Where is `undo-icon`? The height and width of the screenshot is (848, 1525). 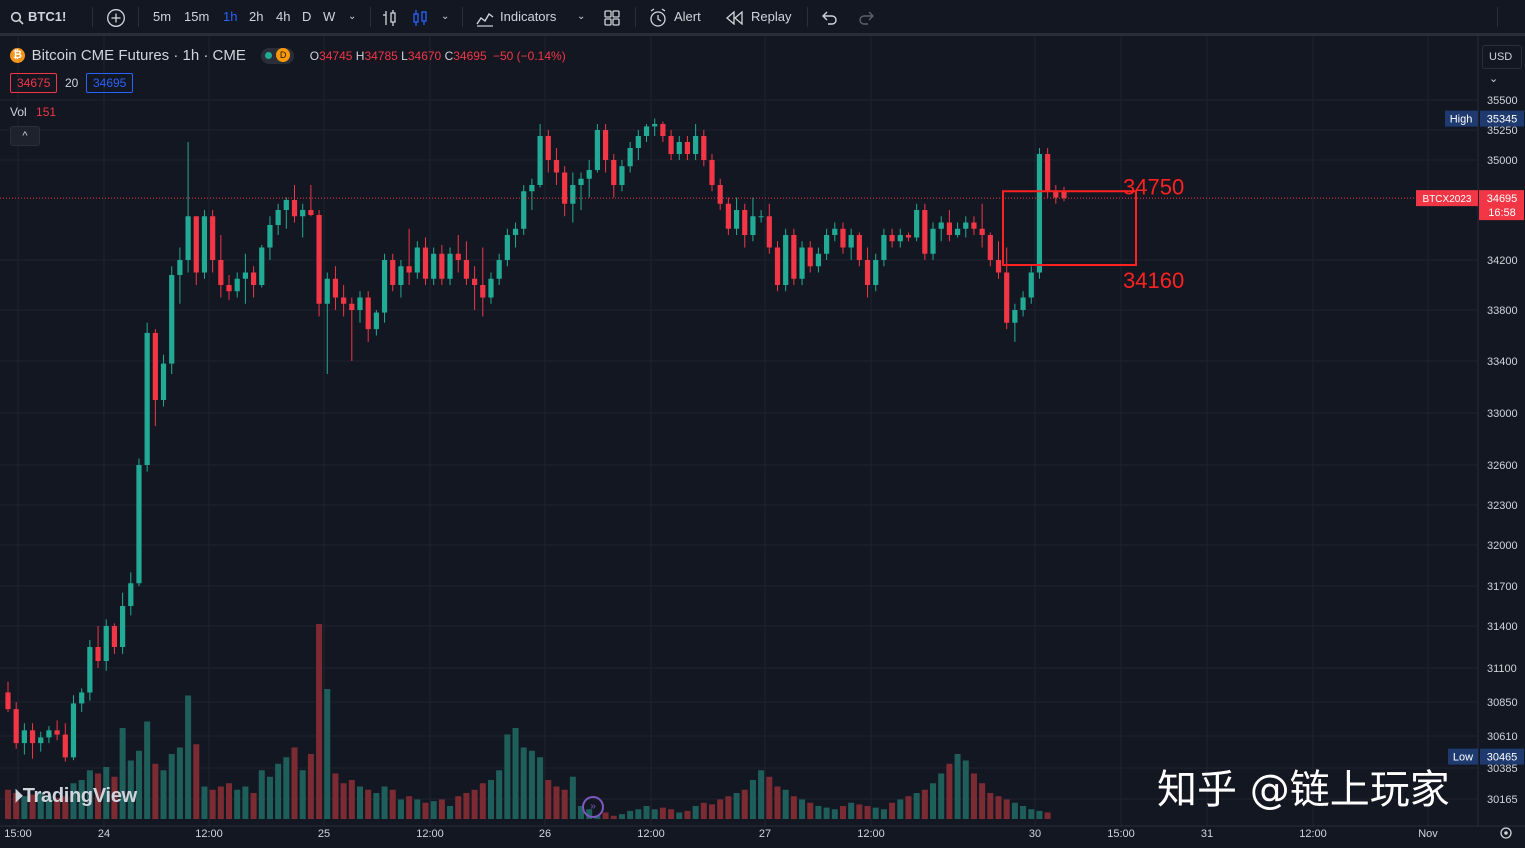
undo-icon is located at coordinates (829, 17).